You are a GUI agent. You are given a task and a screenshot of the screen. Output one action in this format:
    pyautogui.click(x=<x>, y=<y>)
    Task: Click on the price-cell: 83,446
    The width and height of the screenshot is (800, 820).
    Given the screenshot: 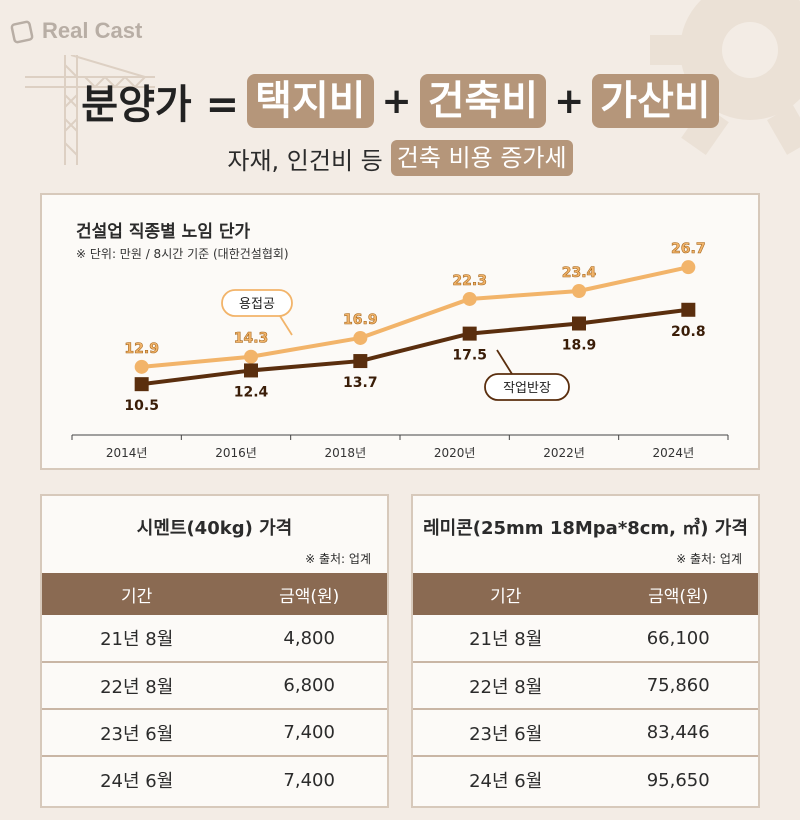 What is the action you would take?
    pyautogui.click(x=678, y=733)
    